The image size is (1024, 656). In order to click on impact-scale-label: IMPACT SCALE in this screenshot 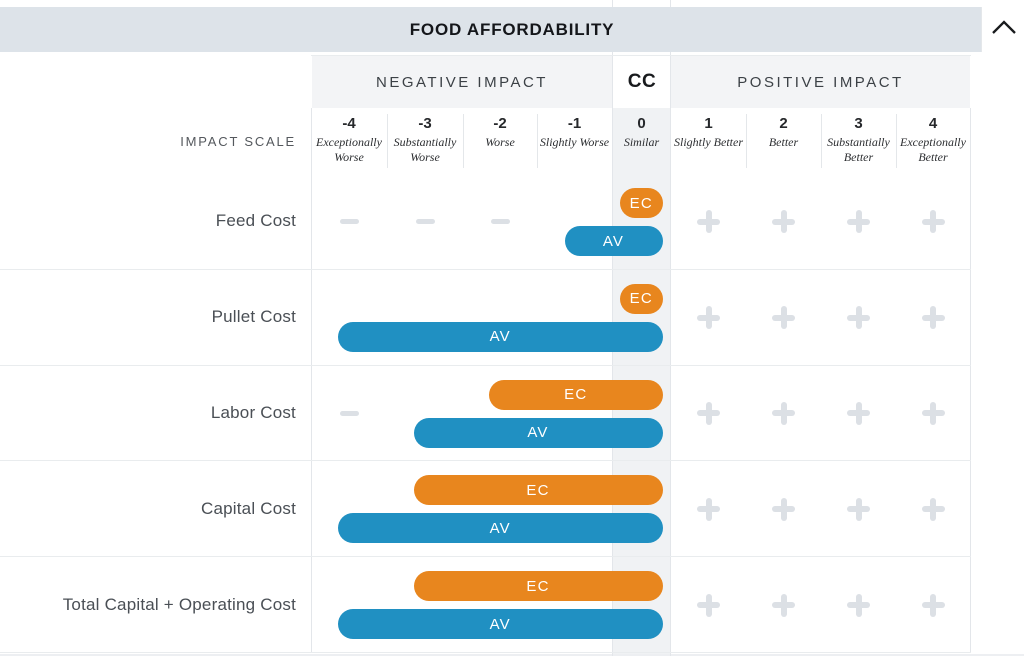, I will do `click(238, 141)`.